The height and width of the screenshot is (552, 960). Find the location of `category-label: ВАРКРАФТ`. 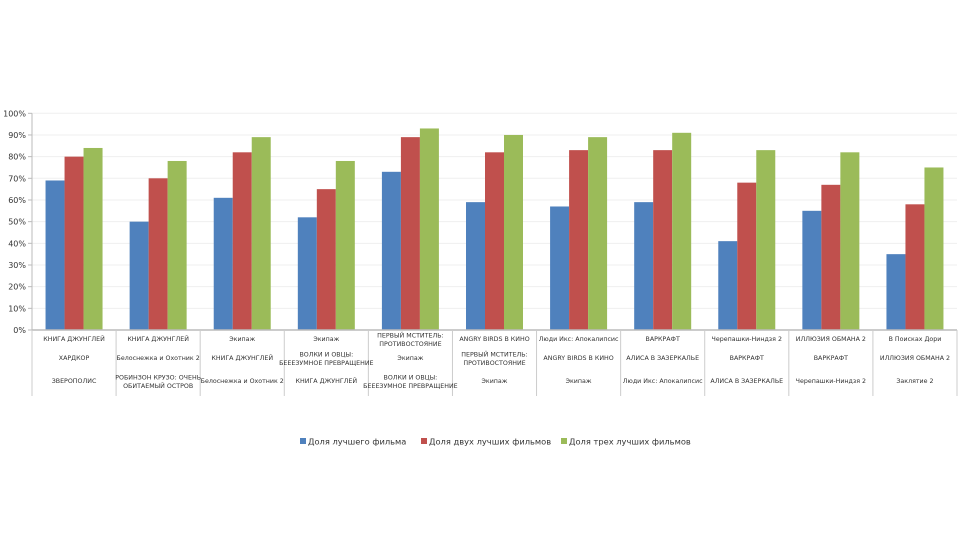

category-label: ВАРКРАФТ is located at coordinates (663, 339).